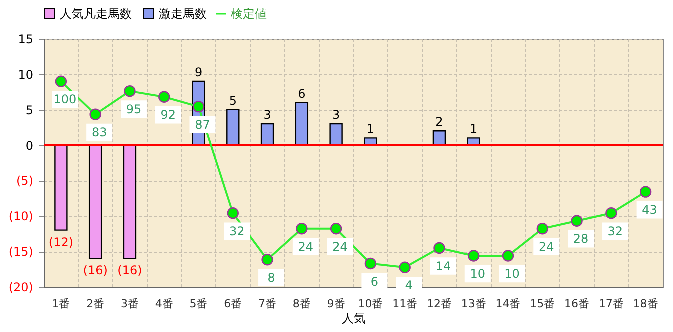 This screenshot has width=673, height=332. Describe the element at coordinates (272, 277) in the screenshot. I see `data-label: 8` at that location.